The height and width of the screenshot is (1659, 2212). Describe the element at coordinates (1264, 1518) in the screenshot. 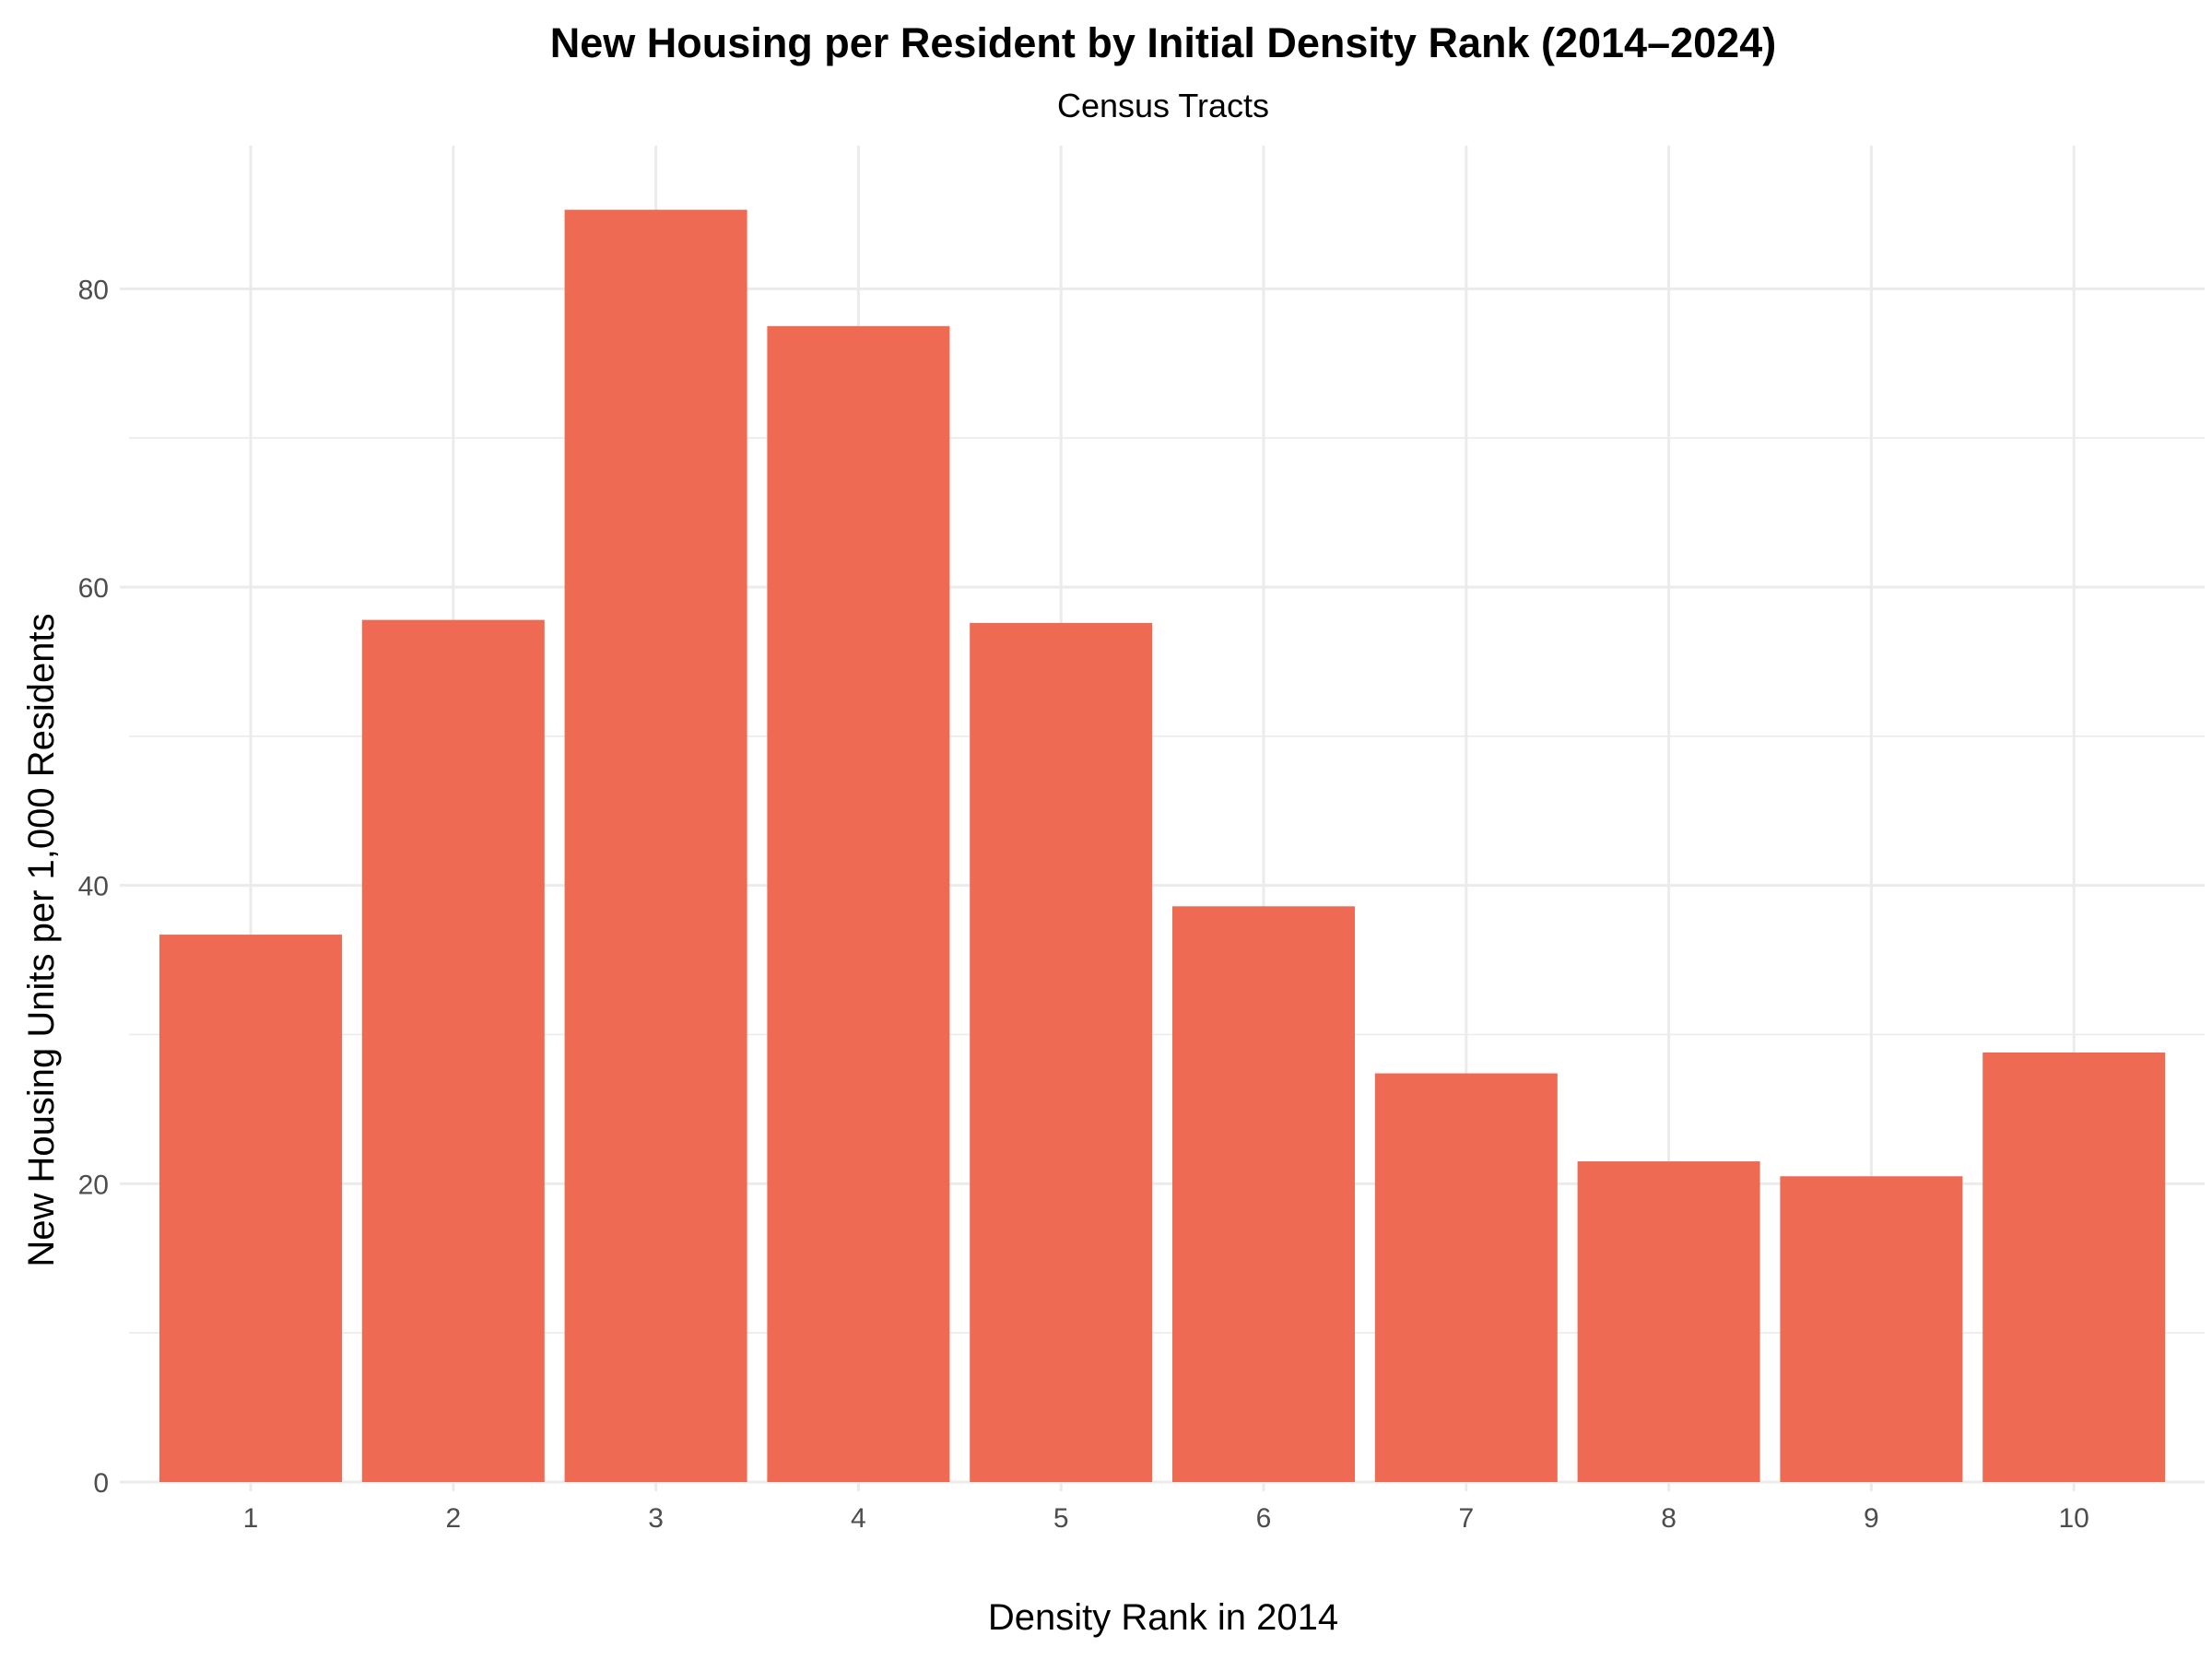

I see `x-tick-label: 6` at that location.